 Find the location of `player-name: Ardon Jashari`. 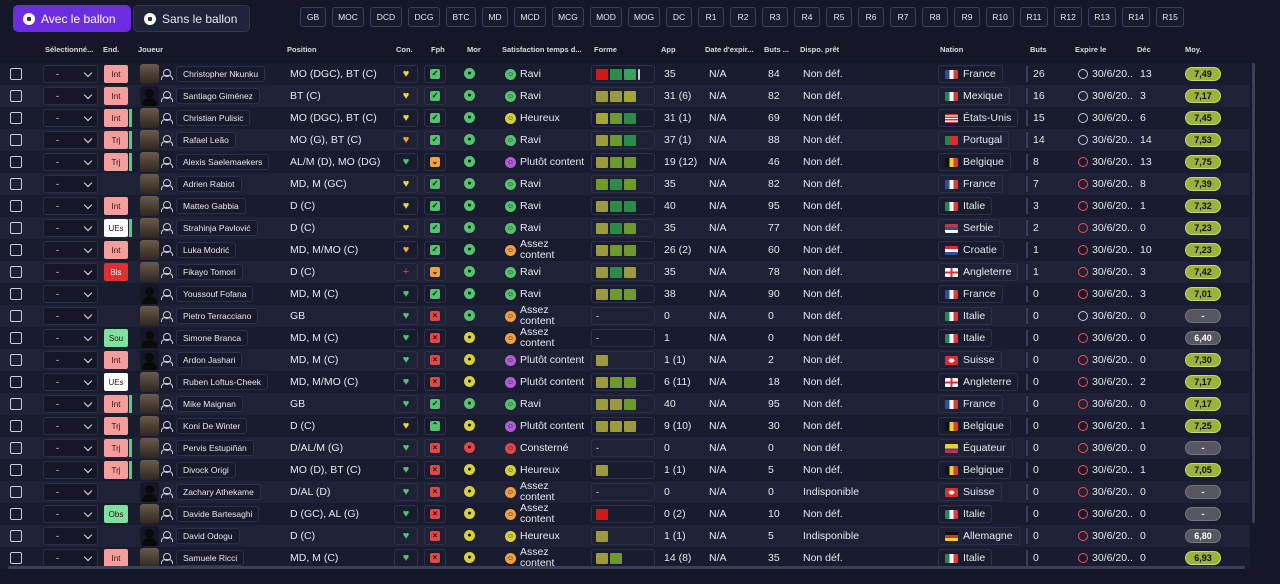

player-name: Ardon Jashari is located at coordinates (209, 360).